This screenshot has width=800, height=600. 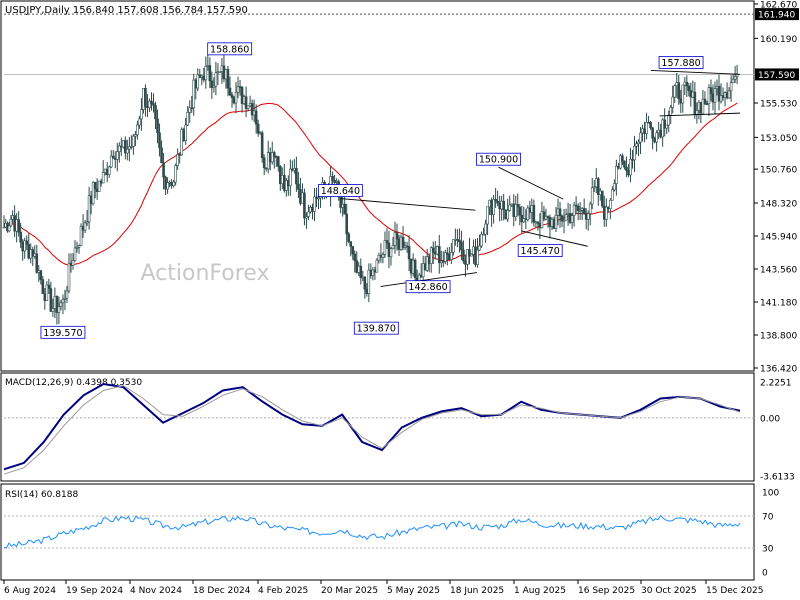 What do you see at coordinates (477, 591) in the screenshot?
I see `date-tick-label: 18 Jun 2025` at bounding box center [477, 591].